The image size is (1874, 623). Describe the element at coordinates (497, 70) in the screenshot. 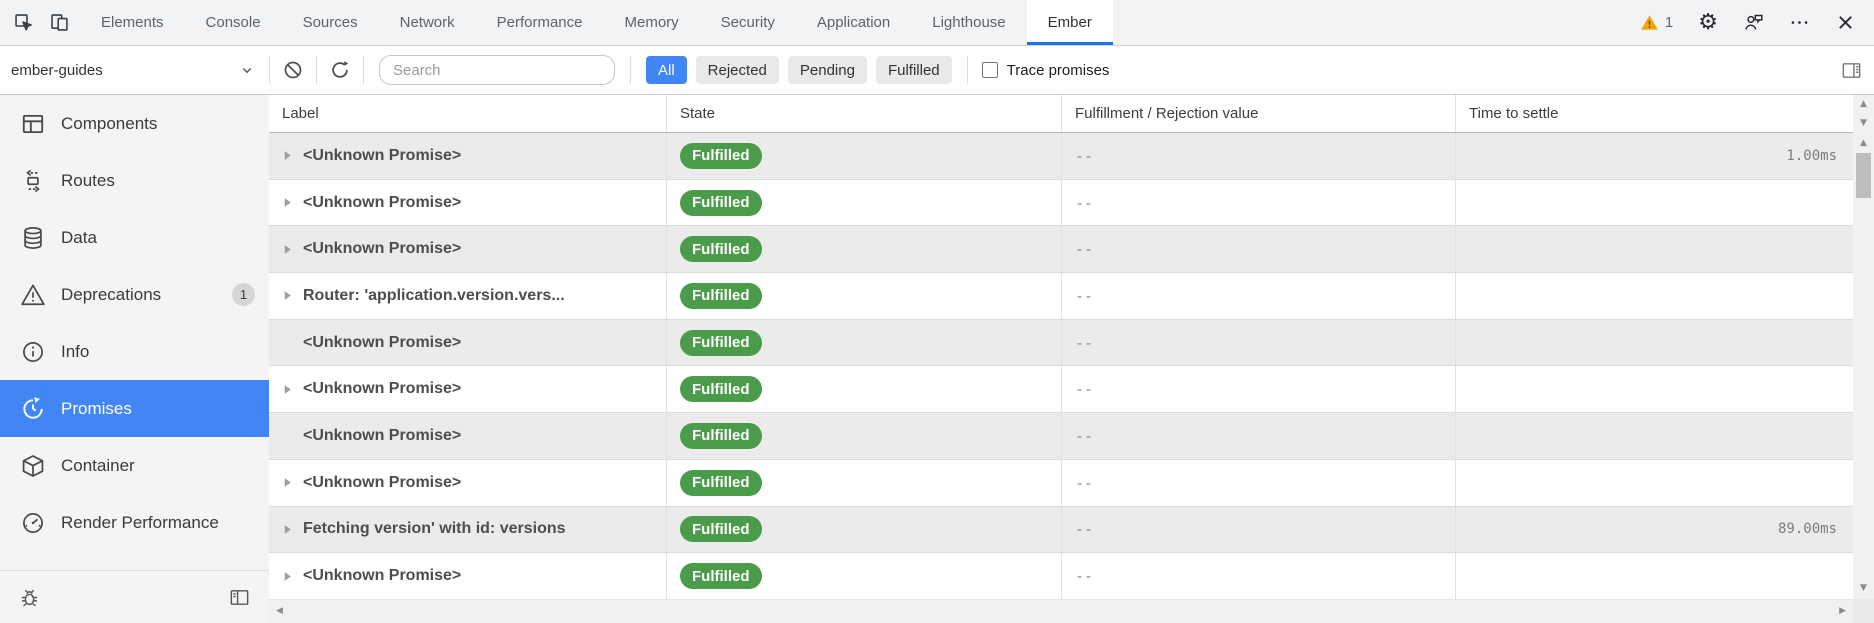

I see `search-input` at that location.